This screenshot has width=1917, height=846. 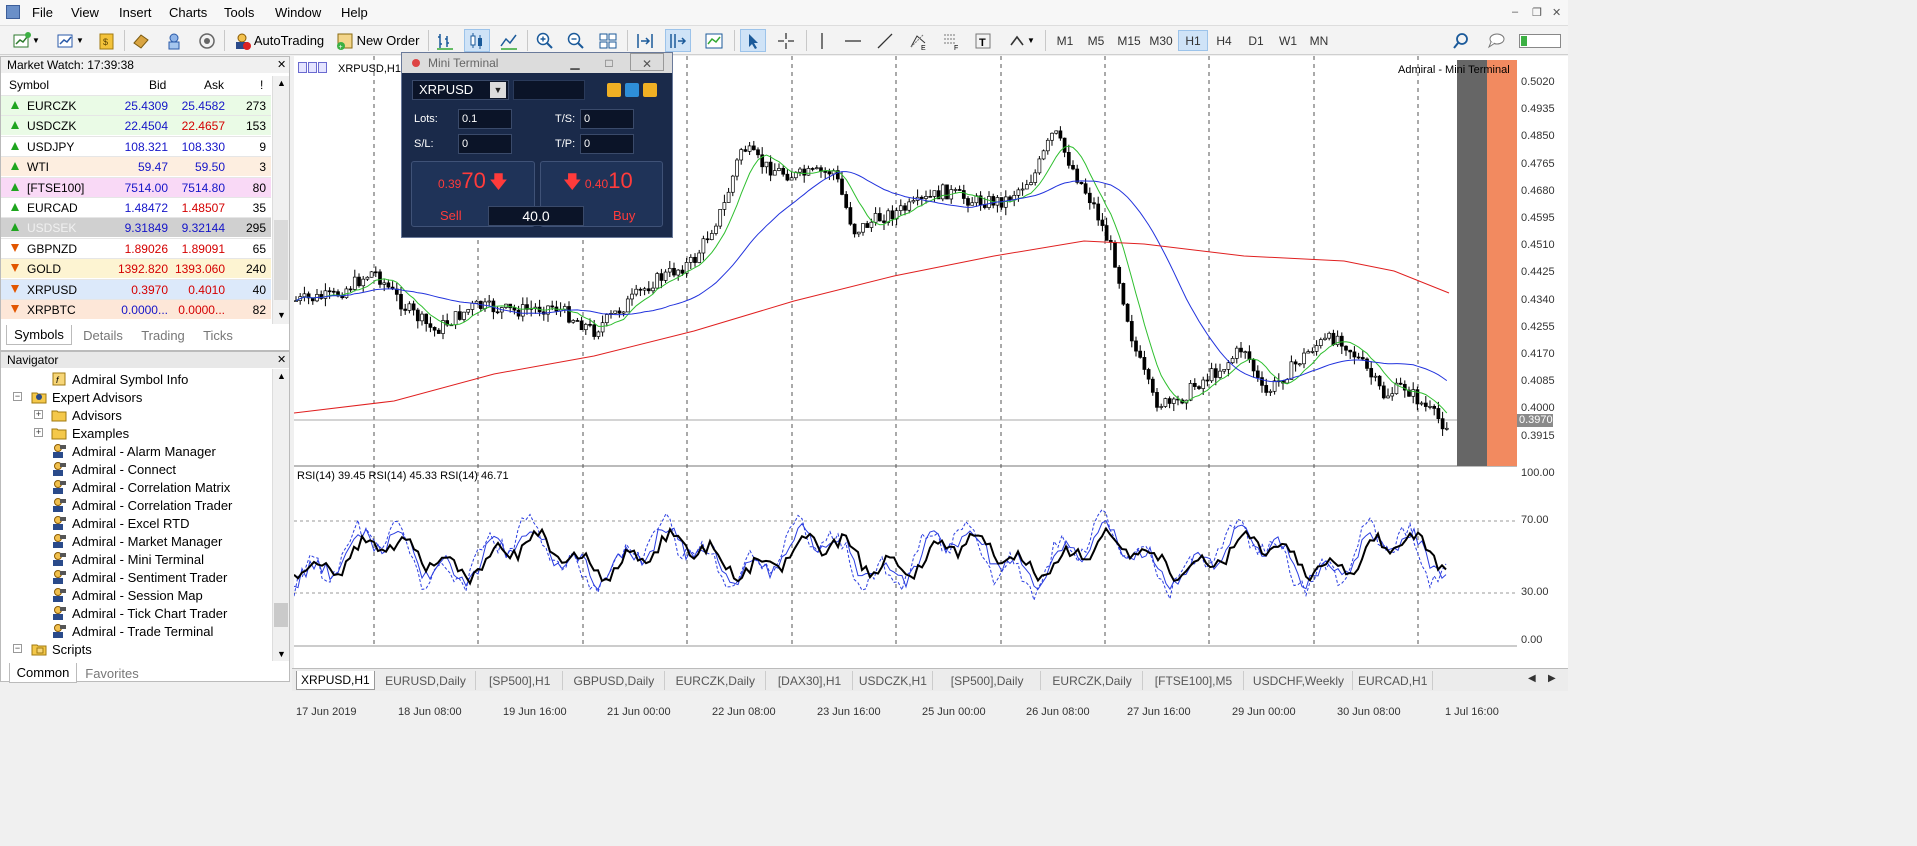 What do you see at coordinates (112, 673) in the screenshot?
I see `tab-favorites: Favorites` at bounding box center [112, 673].